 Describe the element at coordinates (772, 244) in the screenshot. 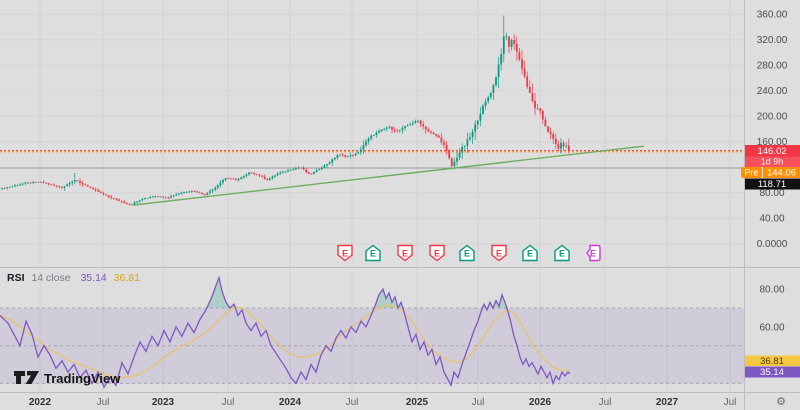

I see `price-tick-label: 0.0000` at that location.